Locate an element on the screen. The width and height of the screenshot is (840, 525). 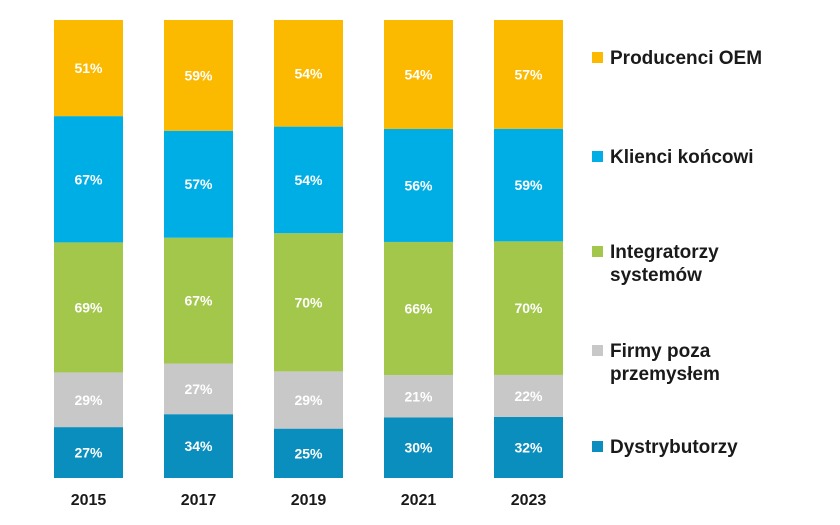
data-label-2019-dystrybutorzy: 25% is located at coordinates (308, 453).